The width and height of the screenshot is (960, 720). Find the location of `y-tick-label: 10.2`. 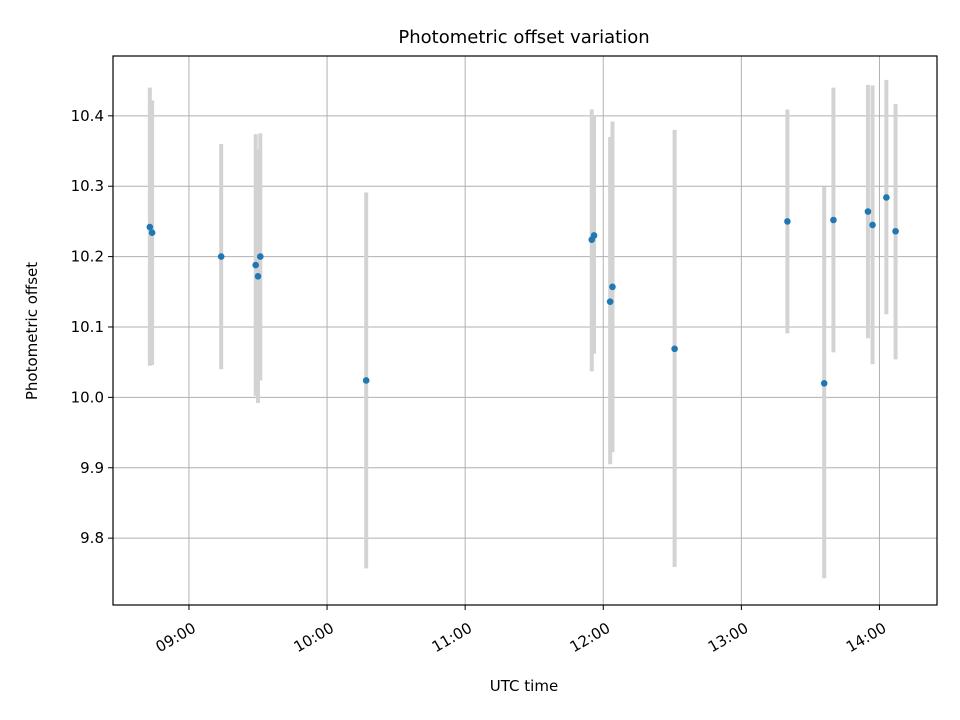

y-tick-label: 10.2 is located at coordinates (87, 257).